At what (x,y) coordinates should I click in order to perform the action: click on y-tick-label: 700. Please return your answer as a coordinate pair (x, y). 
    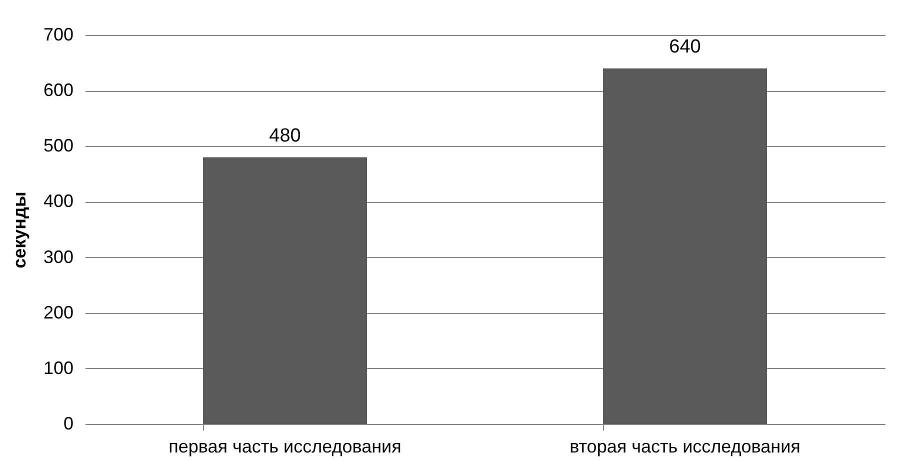
    Looking at the image, I should click on (58, 34).